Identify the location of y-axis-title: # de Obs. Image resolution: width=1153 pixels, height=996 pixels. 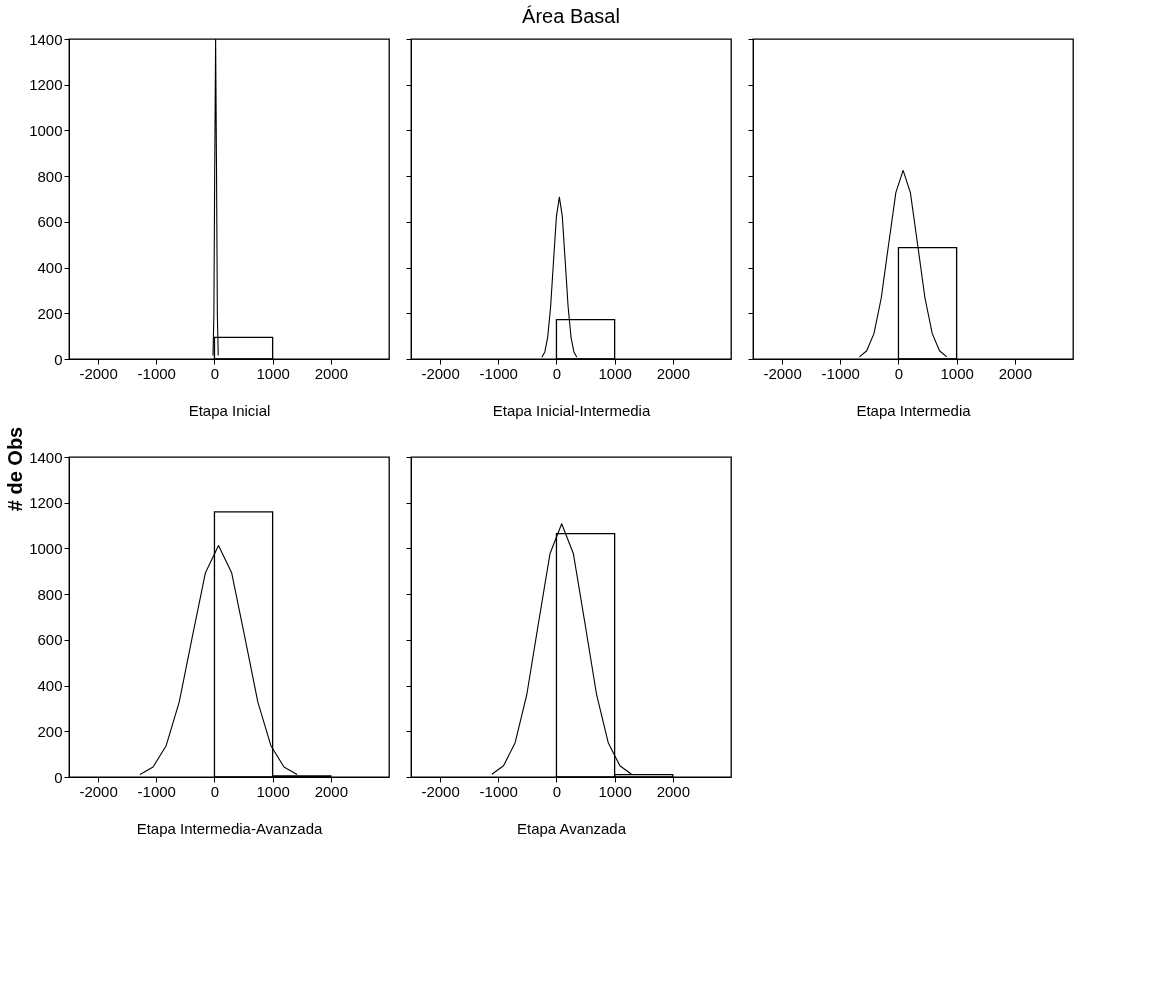
(15, 469).